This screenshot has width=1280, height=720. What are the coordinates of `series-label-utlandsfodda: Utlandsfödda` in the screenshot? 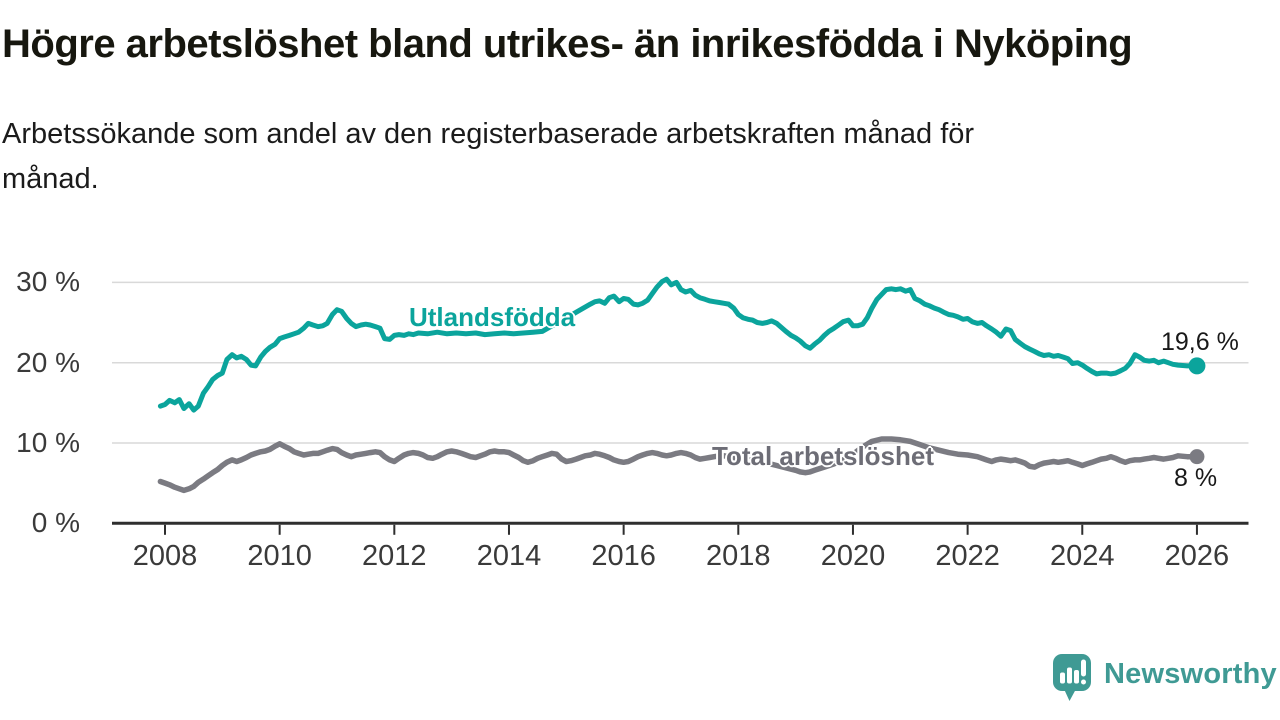 It's located at (492, 317).